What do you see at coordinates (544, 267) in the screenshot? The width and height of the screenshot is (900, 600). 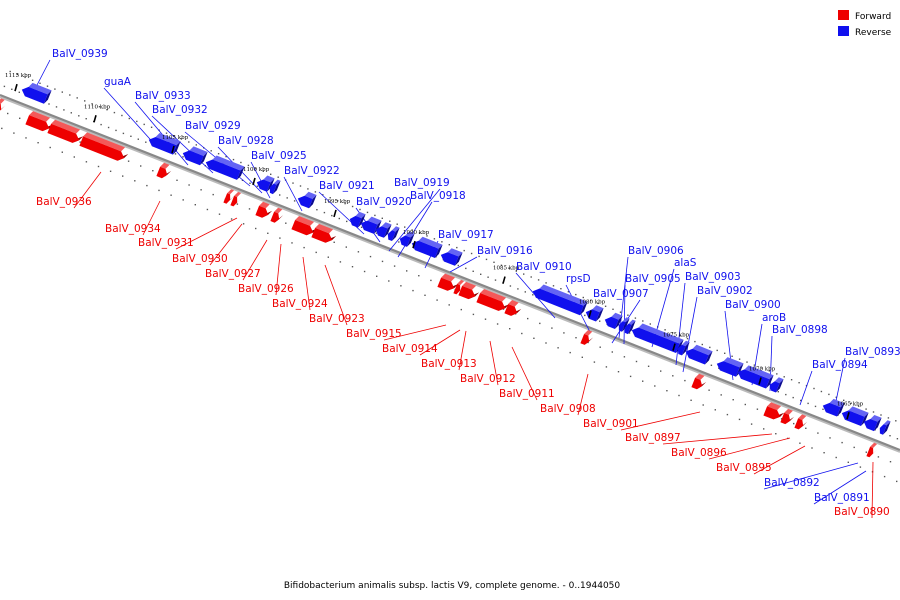 I see `gene-label: BalV_0910` at bounding box center [544, 267].